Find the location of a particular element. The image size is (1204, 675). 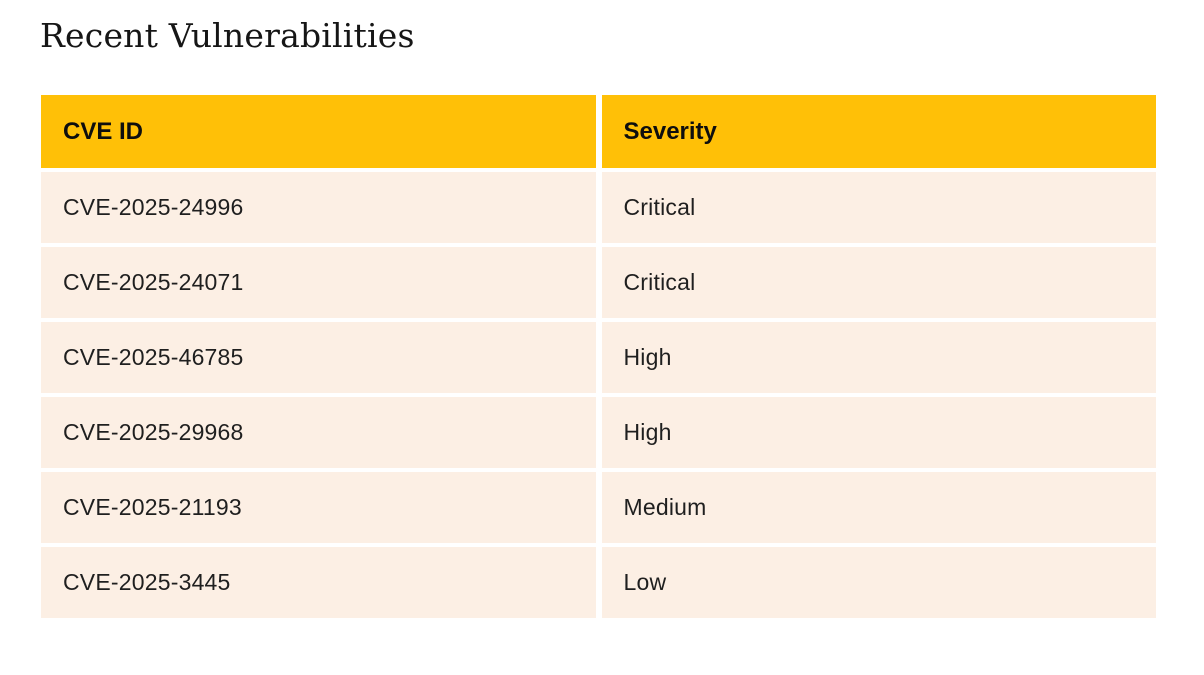

page-title: Recent Vulnerabilities is located at coordinates (227, 35).